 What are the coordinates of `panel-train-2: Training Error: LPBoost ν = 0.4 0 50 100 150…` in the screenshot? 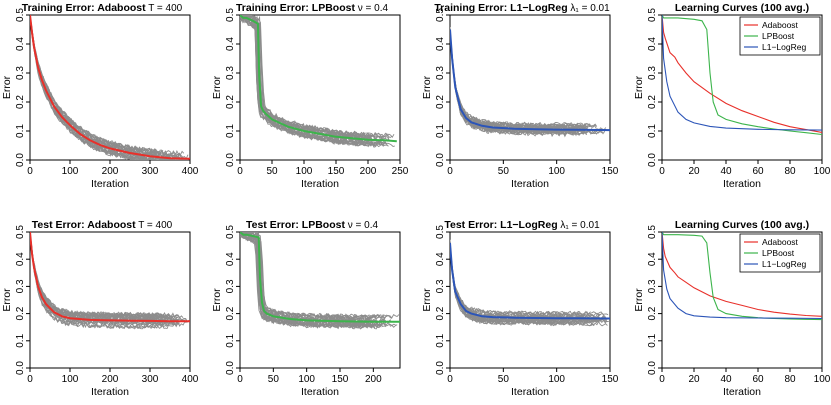 It's located at (310, 96).